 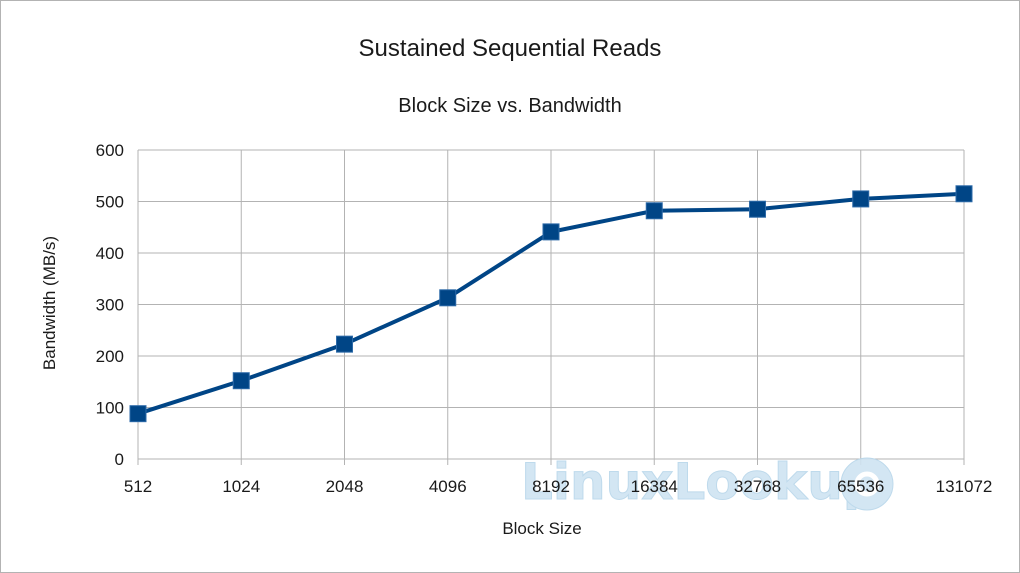 I want to click on x-tick-label: 131072, so click(x=964, y=486).